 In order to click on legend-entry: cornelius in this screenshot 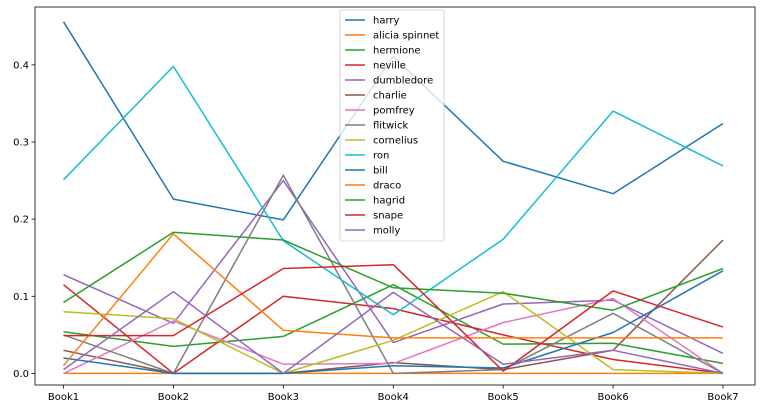, I will do `click(395, 141)`.